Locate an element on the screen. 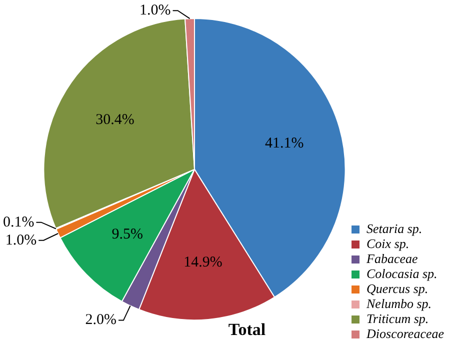 This screenshot has width=459, height=343. legend-label: Coix sp. is located at coordinates (388, 243).